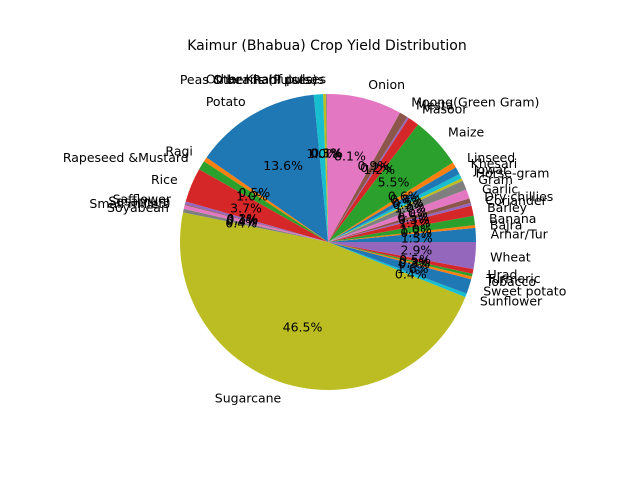  I want to click on slice-percent-dry-chillies: 0.5%, so click(413, 217).